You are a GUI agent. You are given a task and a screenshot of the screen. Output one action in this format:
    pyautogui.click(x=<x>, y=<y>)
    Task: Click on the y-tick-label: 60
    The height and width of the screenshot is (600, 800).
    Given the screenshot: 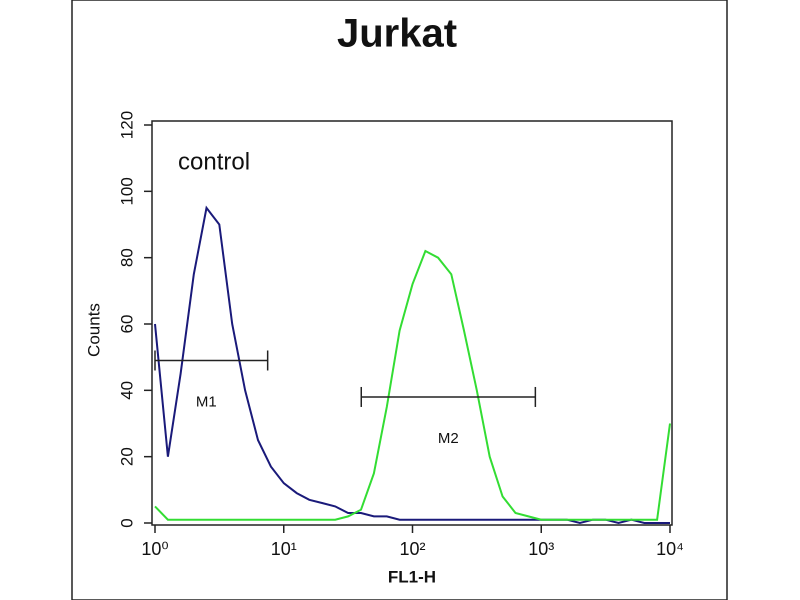 What is the action you would take?
    pyautogui.click(x=126, y=324)
    